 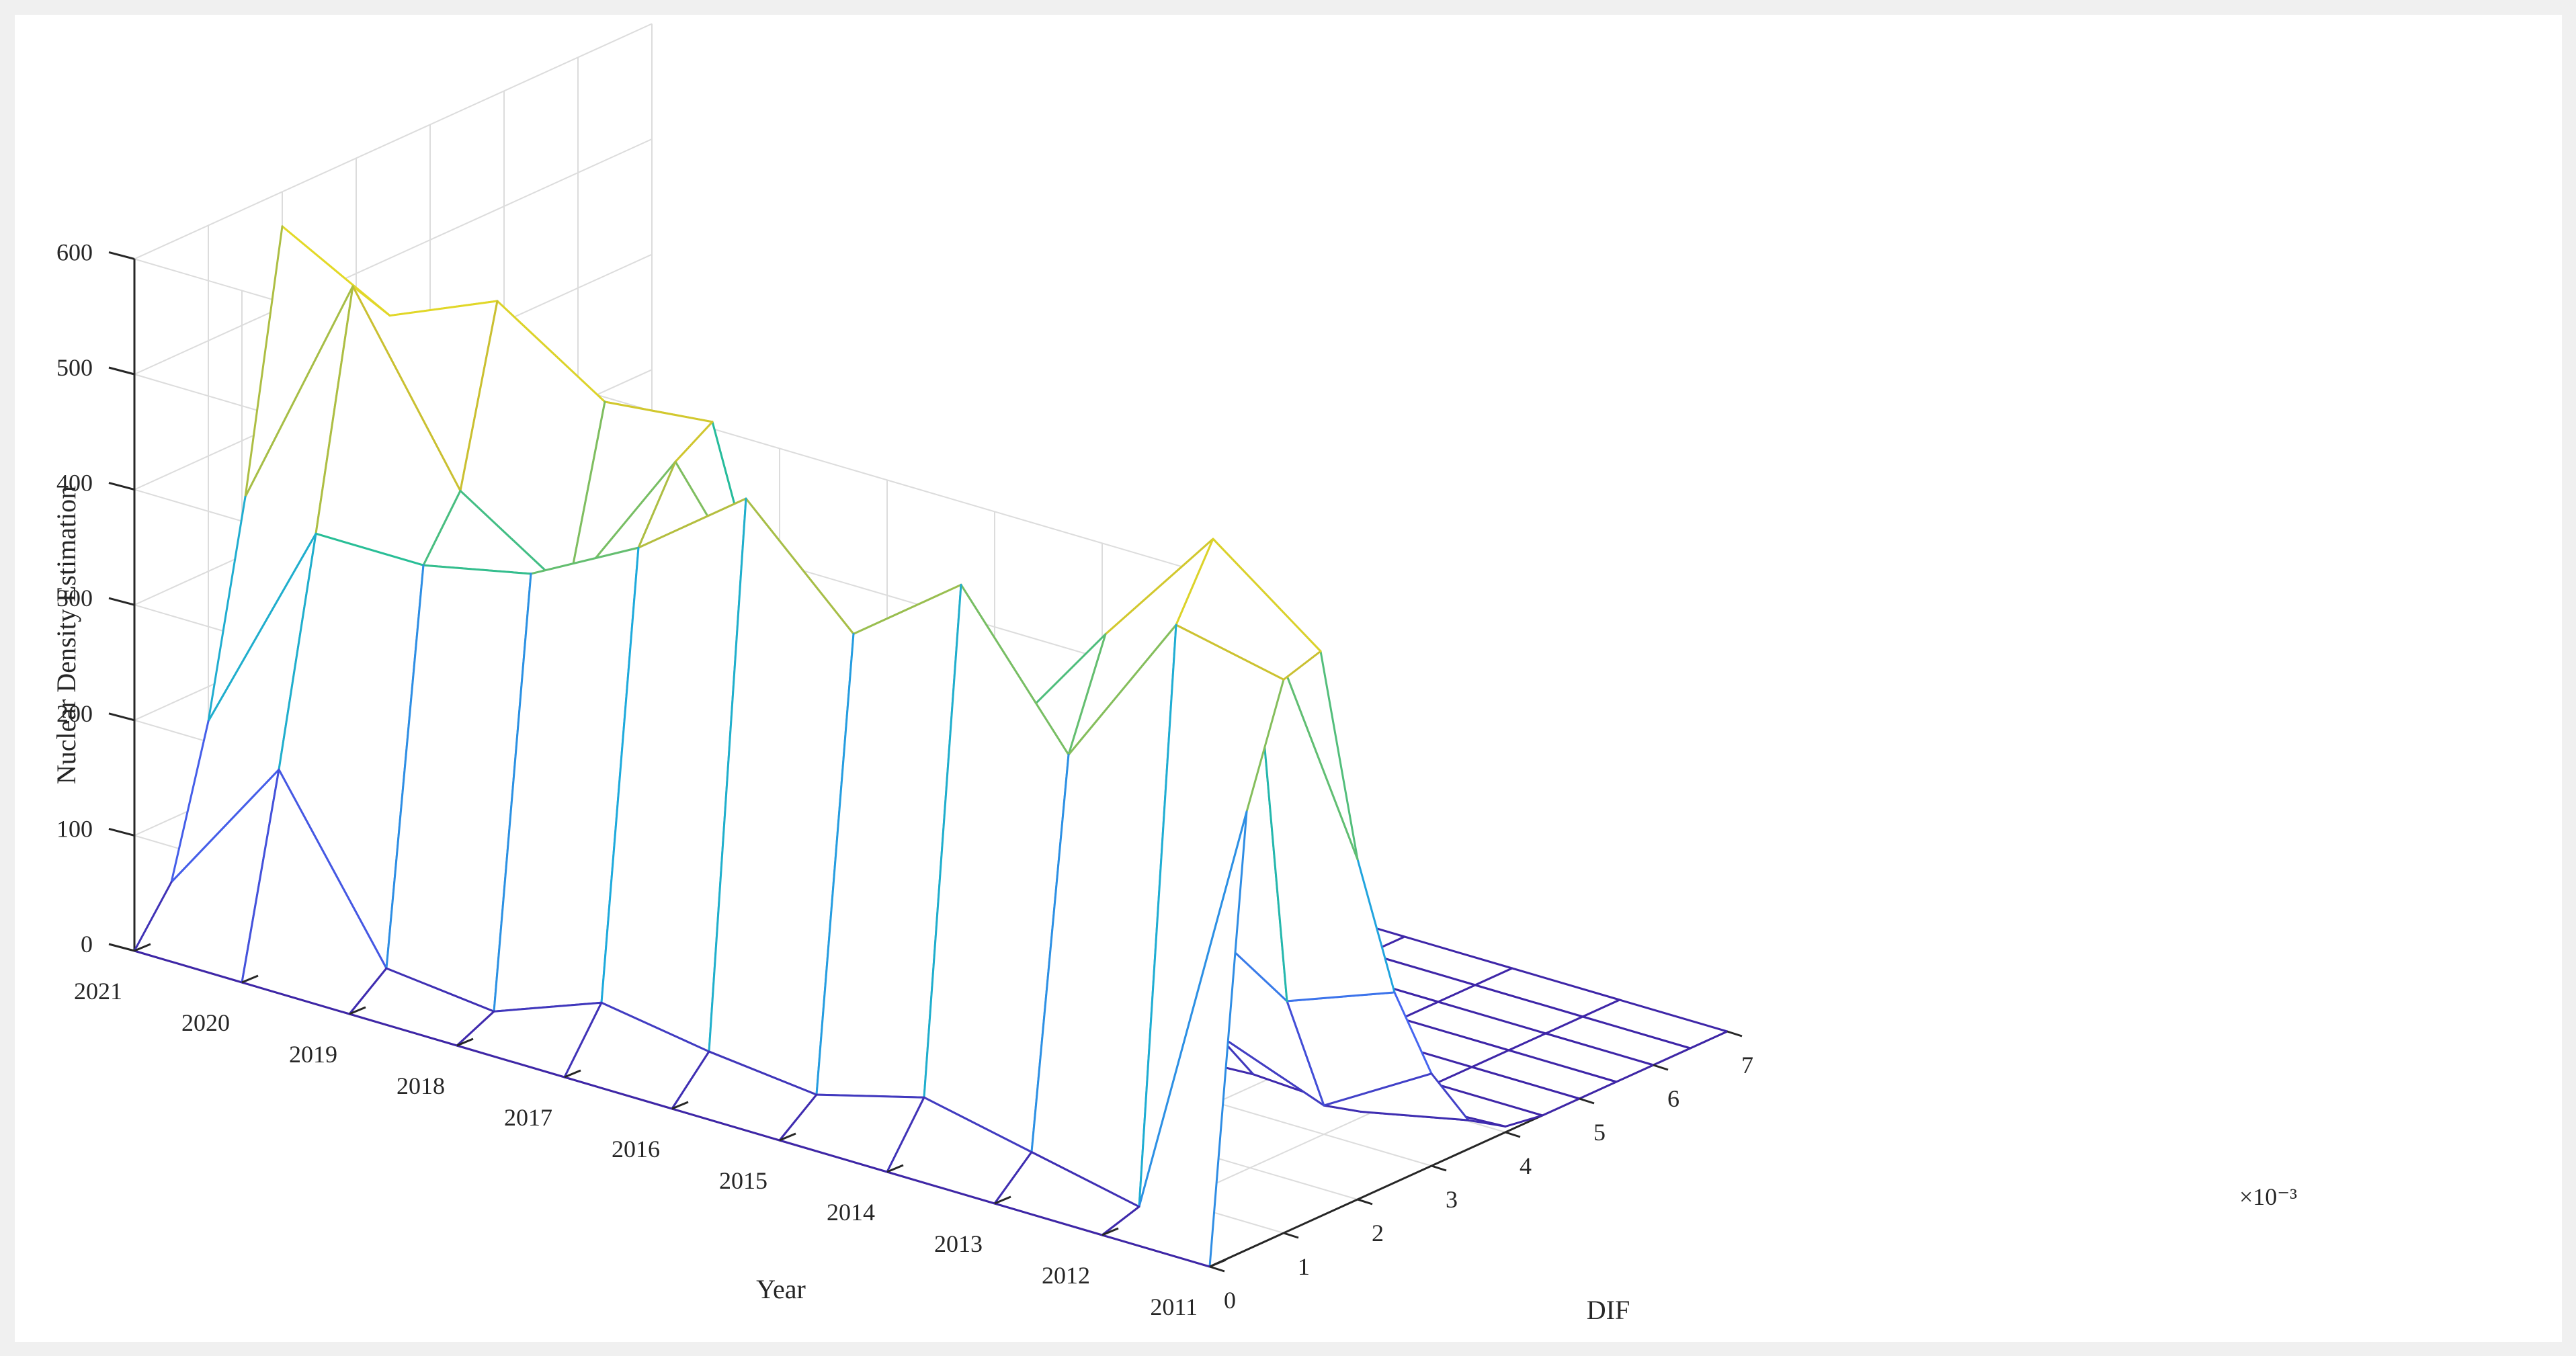 I want to click on x-tick-label: 3, so click(x=1452, y=1199).